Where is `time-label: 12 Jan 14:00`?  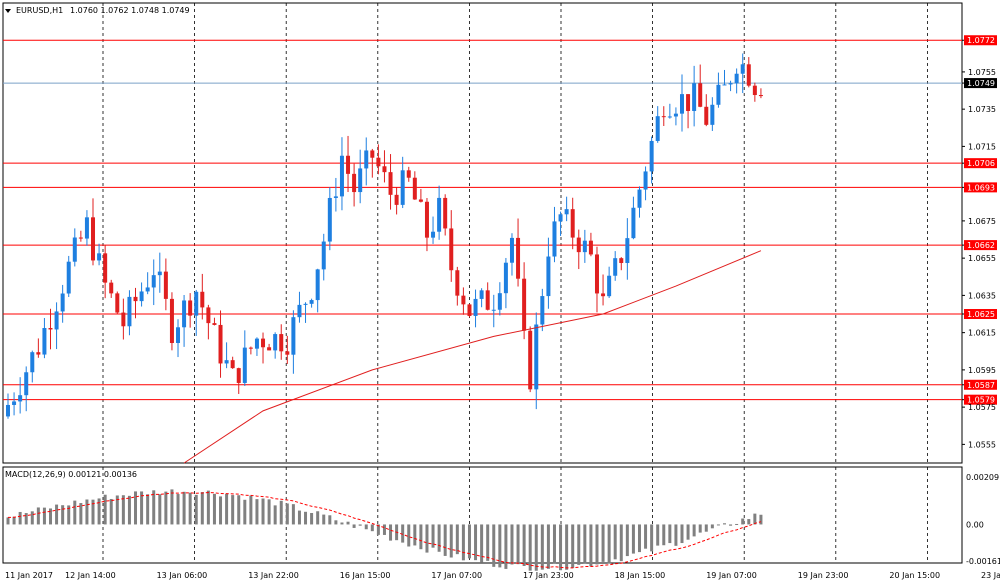
time-label: 12 Jan 14:00 is located at coordinates (90, 575).